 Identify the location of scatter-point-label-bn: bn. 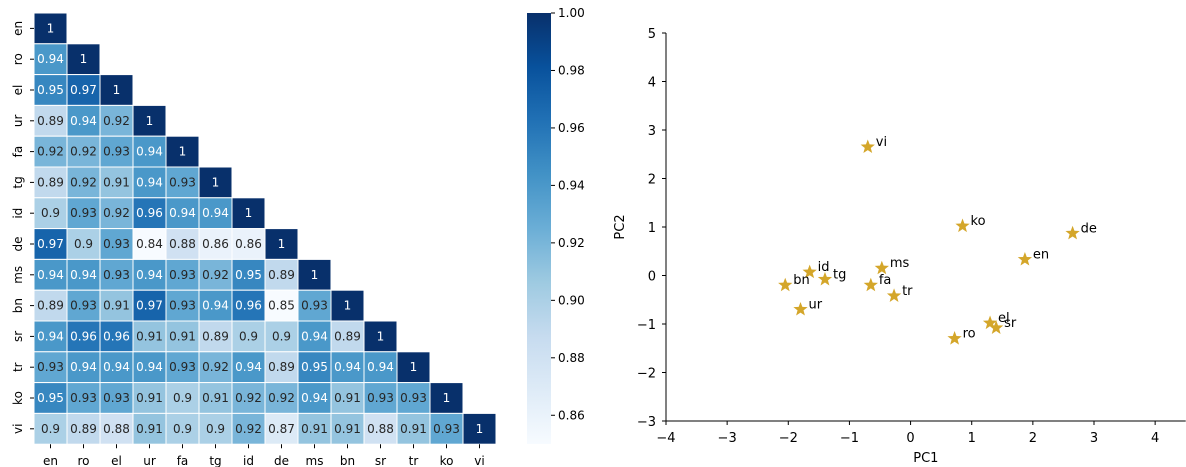
(801, 280).